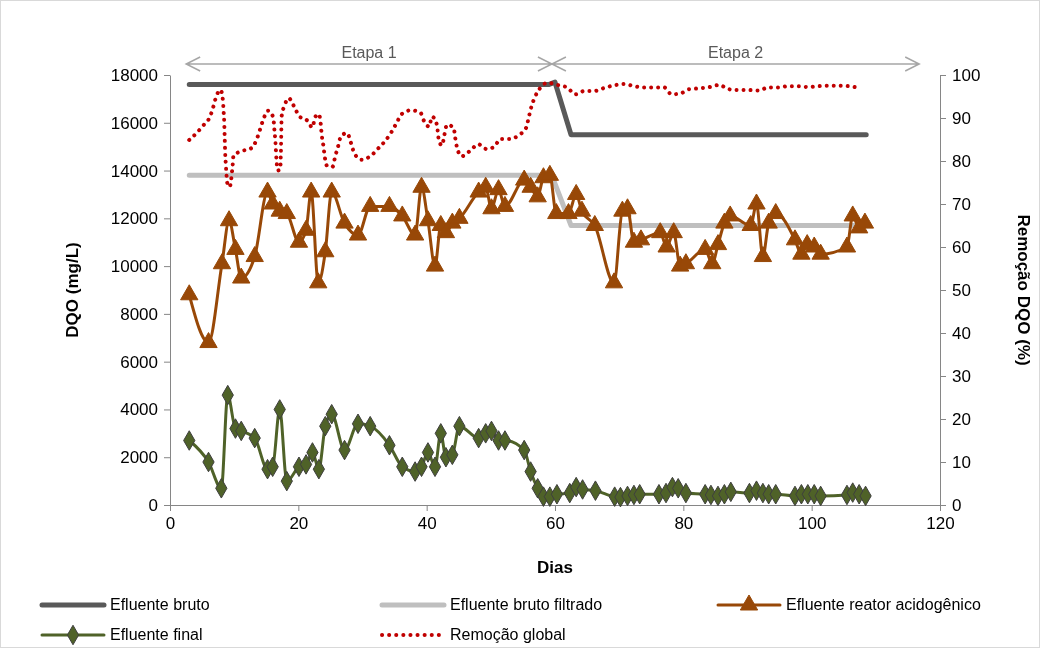 This screenshot has height=648, width=1040. What do you see at coordinates (966, 75) in the screenshot?
I see `y2-tick-label: 100` at bounding box center [966, 75].